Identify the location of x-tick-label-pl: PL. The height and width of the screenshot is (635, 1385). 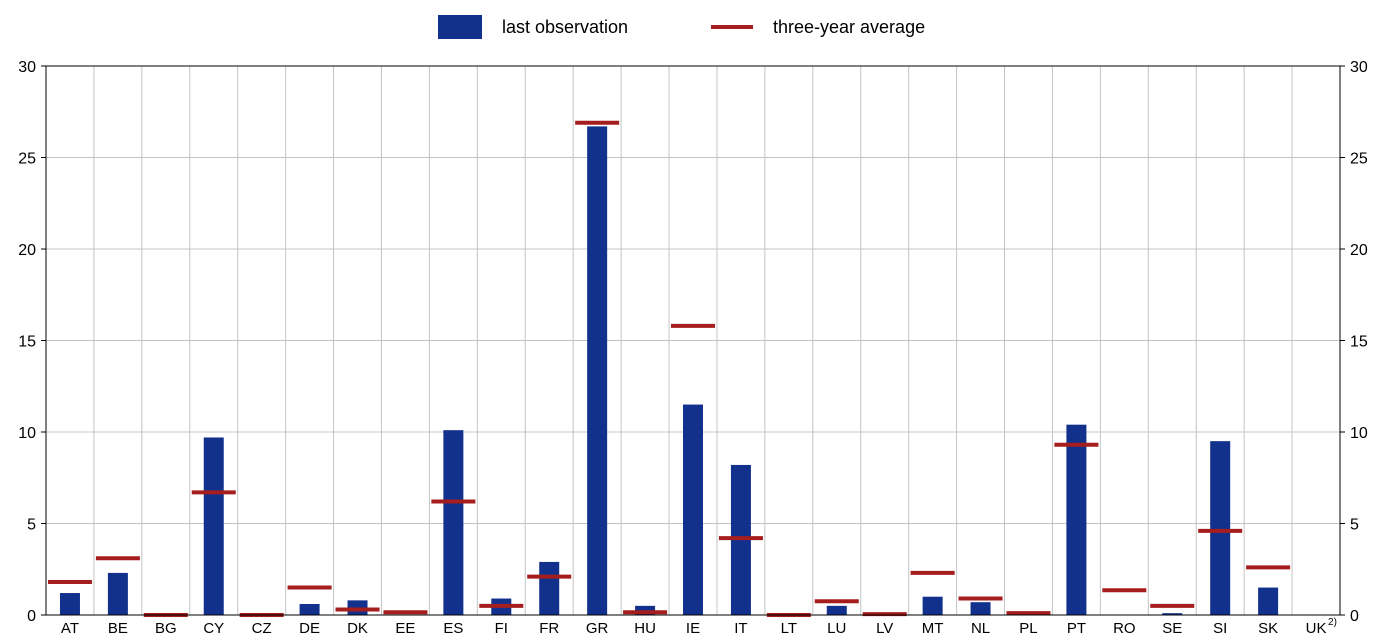
(1028, 627).